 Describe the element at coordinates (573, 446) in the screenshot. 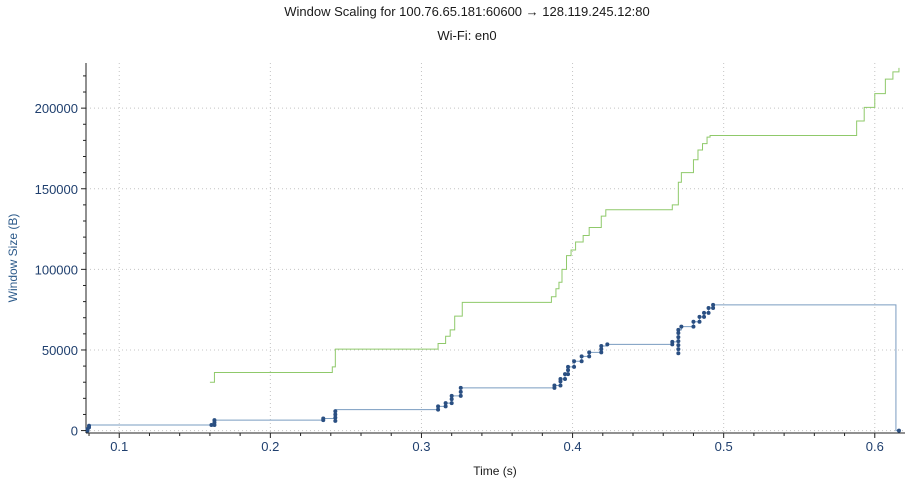

I see `x-tick-label-3: 0.4` at that location.